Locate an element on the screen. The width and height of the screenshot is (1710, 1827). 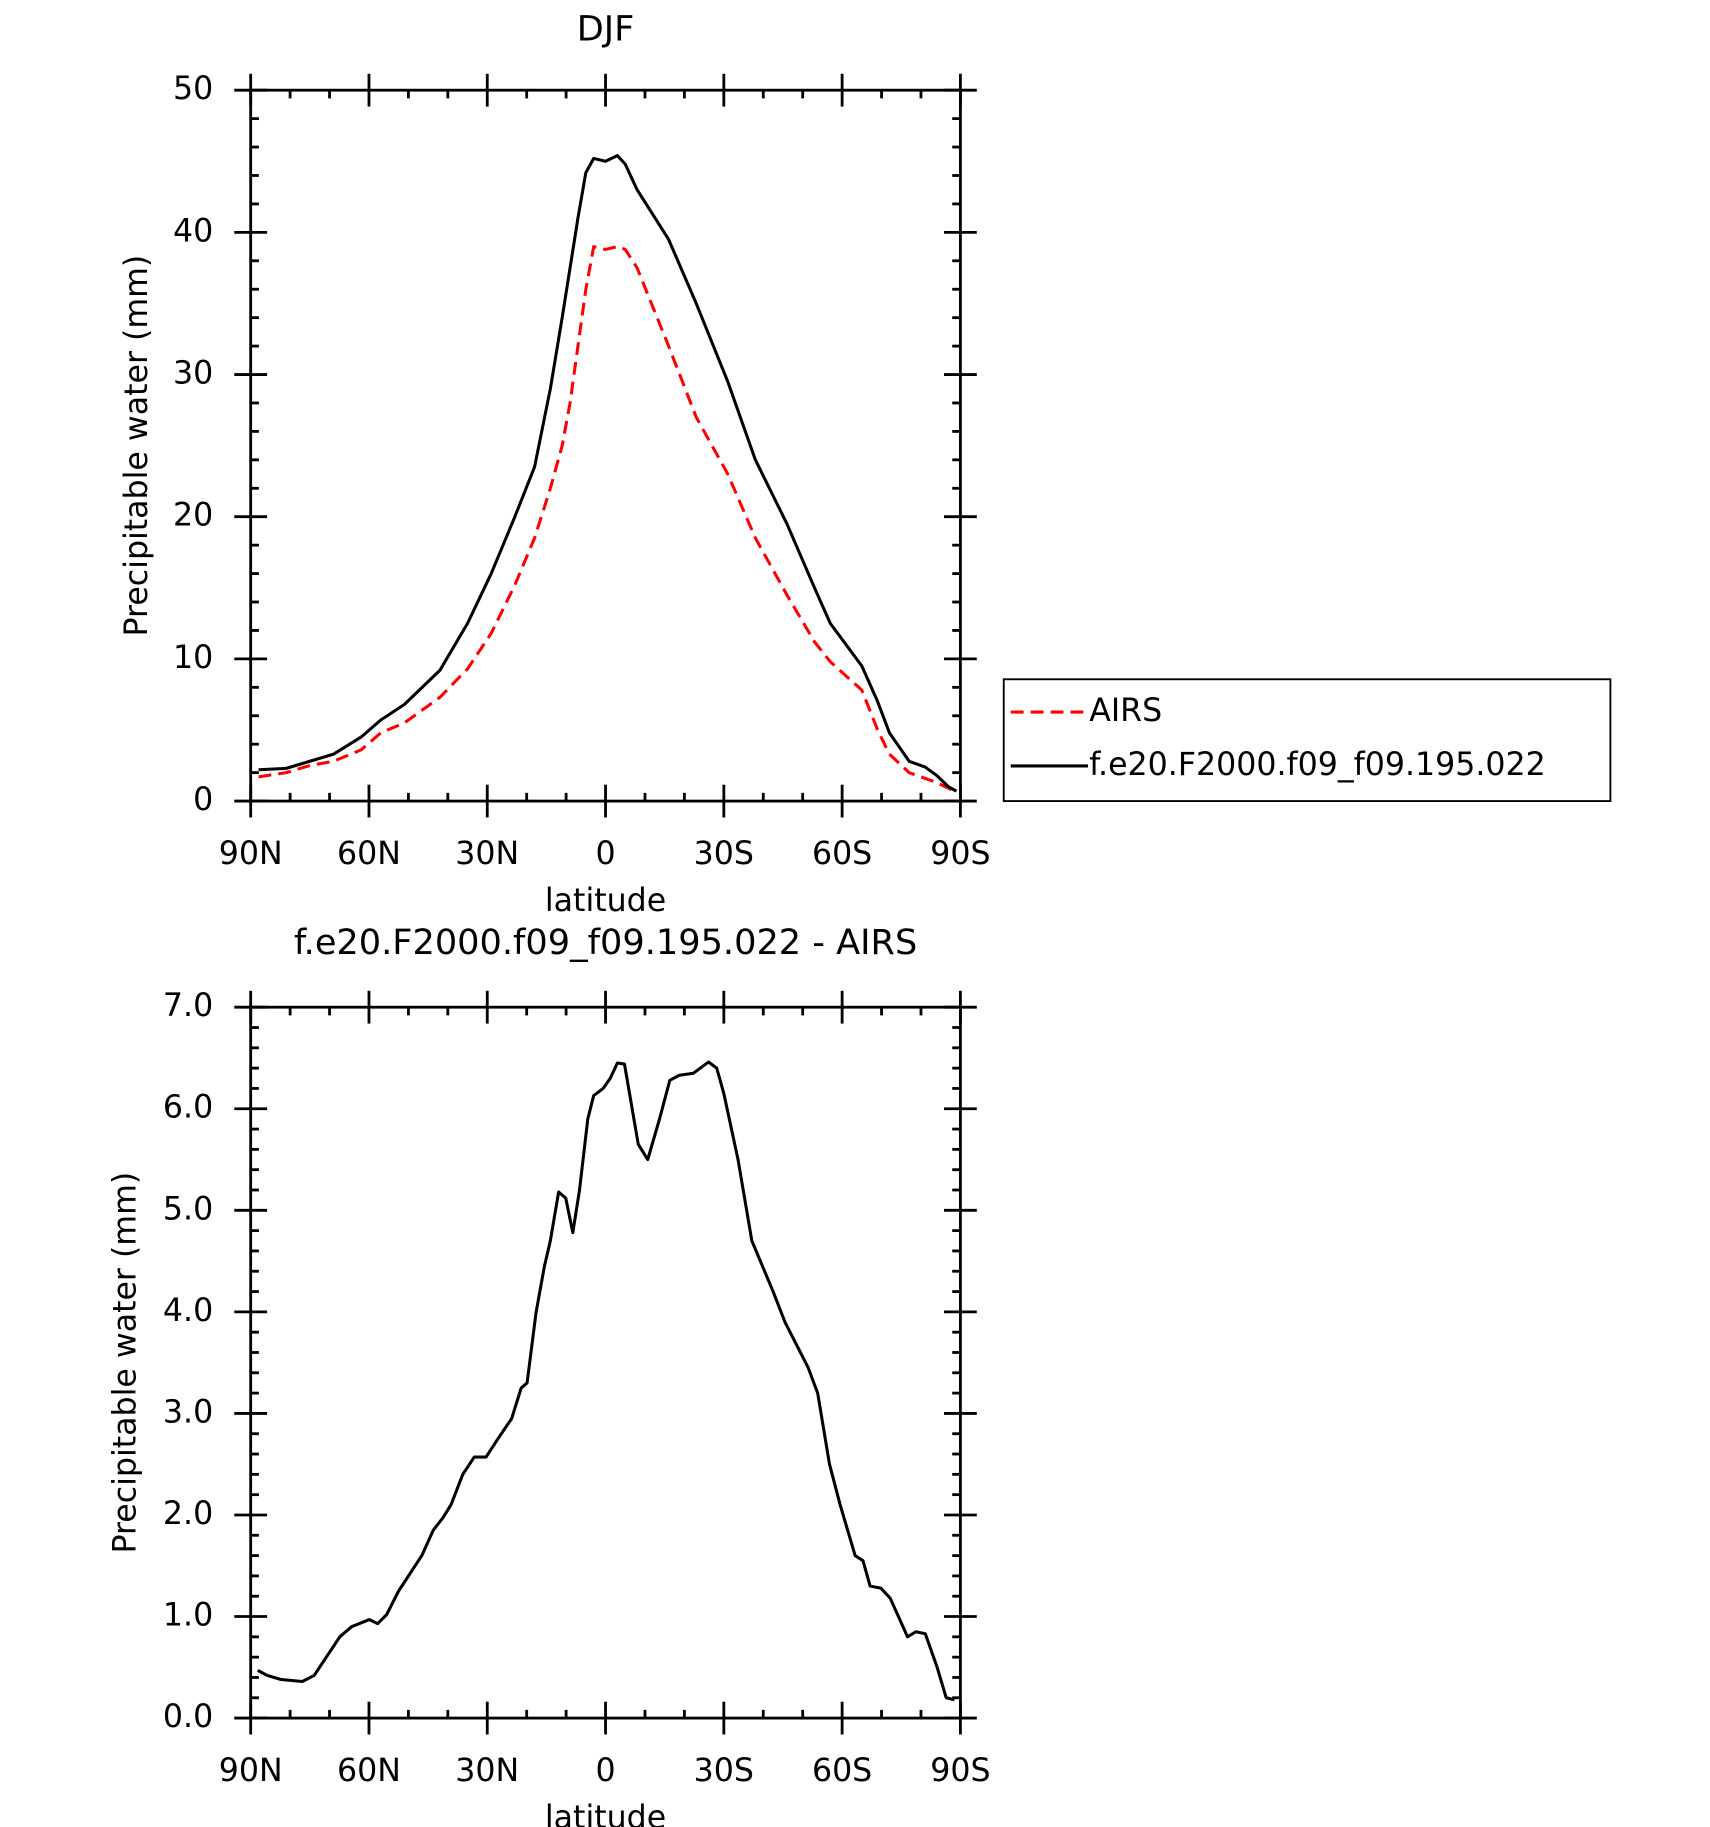
y-tick-label: 0.0 is located at coordinates (188, 1717).